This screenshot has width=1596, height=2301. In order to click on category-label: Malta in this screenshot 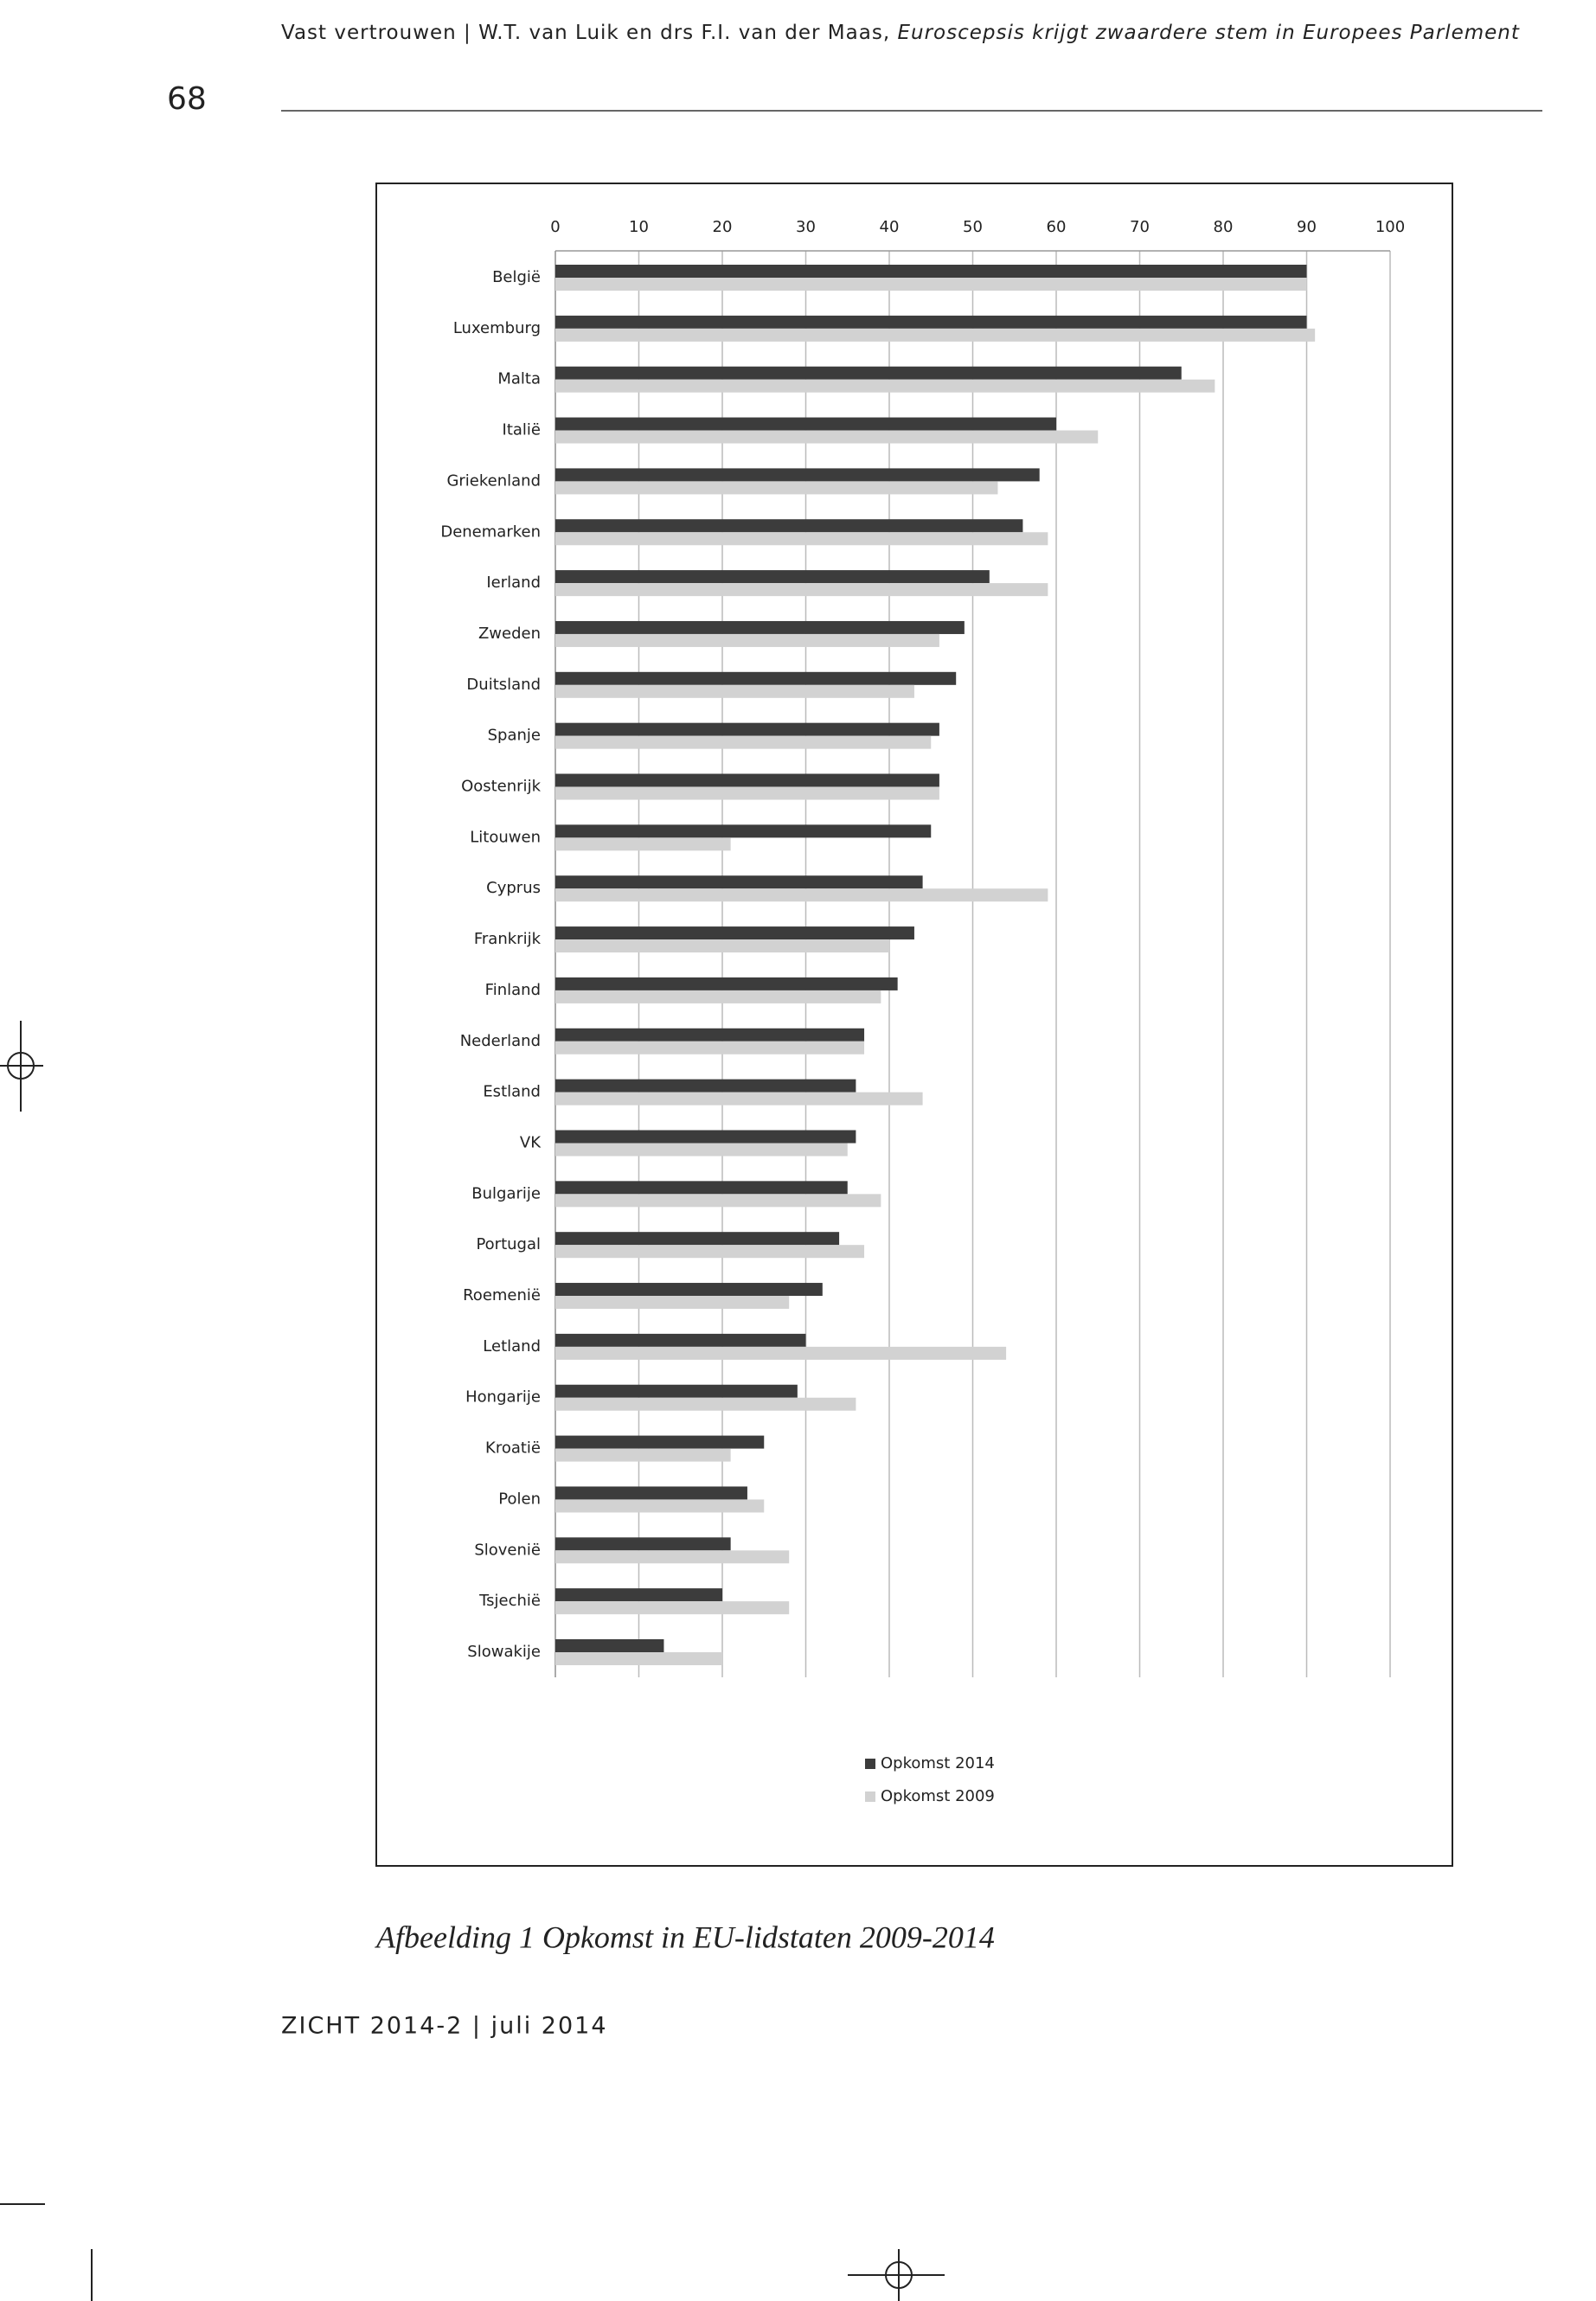, I will do `click(519, 379)`.